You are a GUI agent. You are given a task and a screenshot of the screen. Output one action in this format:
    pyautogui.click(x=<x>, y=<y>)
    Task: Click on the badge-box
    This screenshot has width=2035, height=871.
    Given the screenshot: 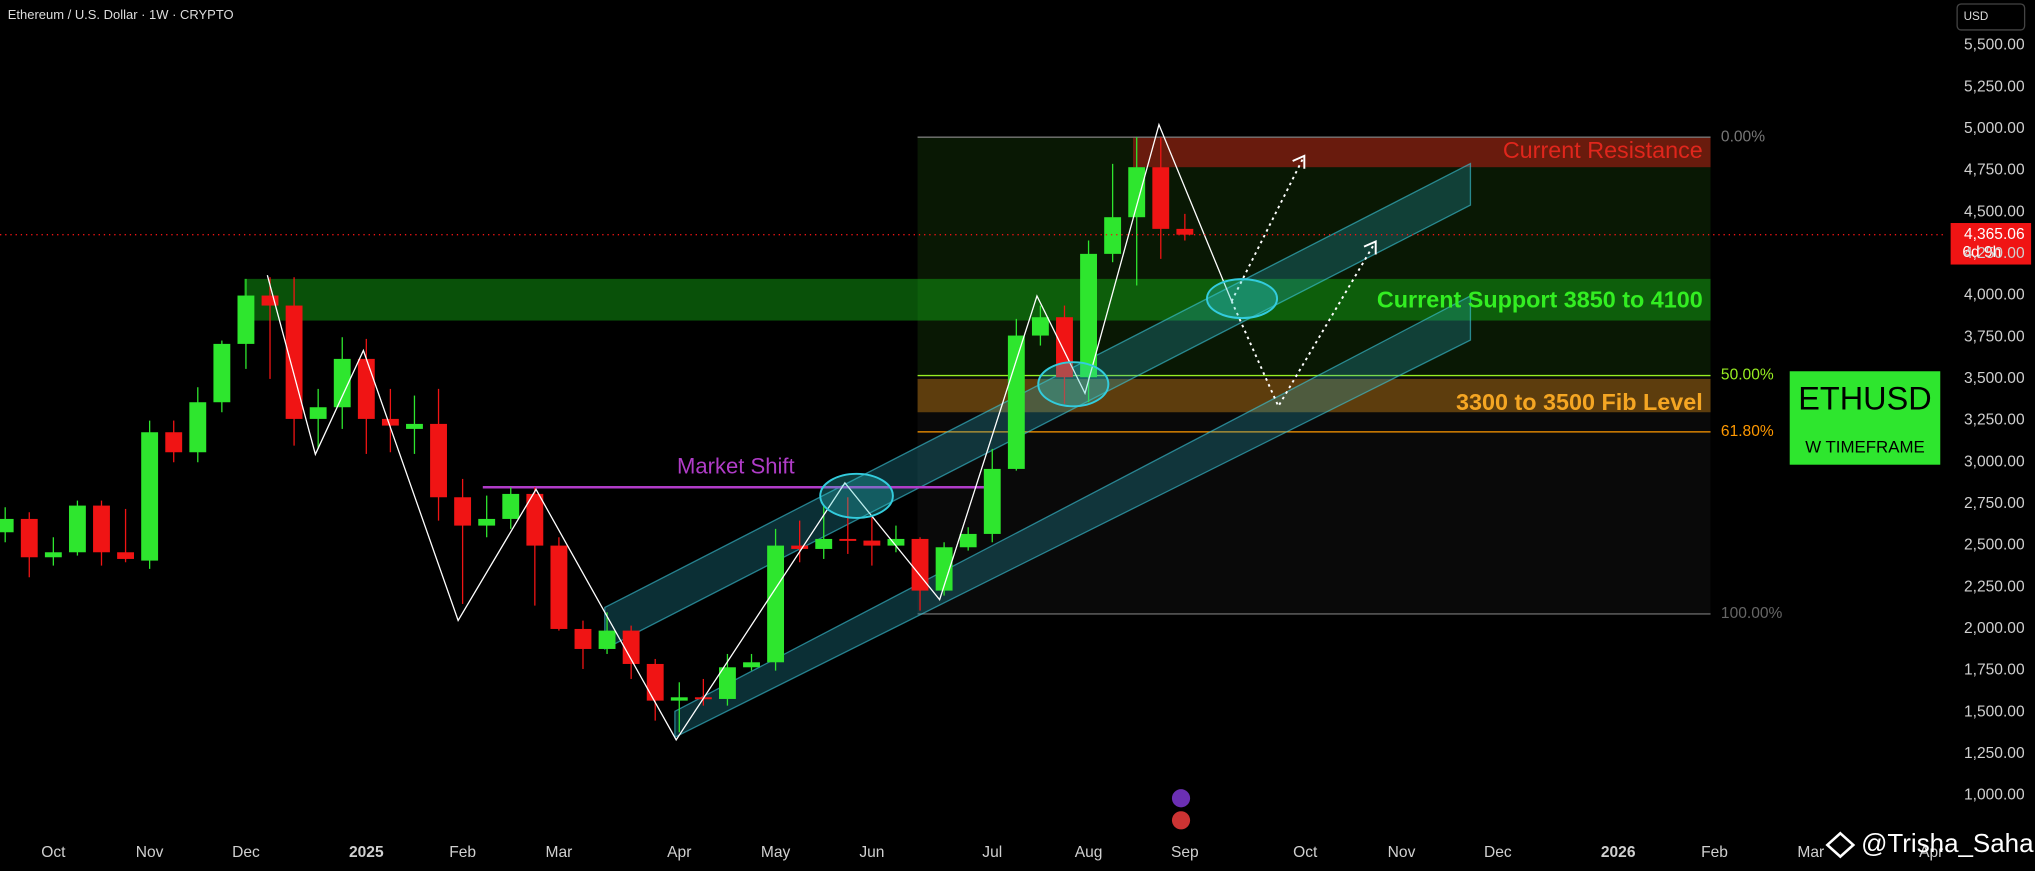 What is the action you would take?
    pyautogui.click(x=1865, y=418)
    